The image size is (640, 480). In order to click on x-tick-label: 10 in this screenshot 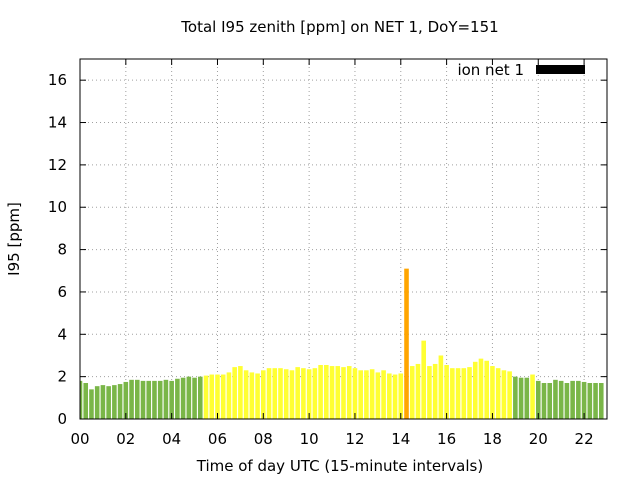, I will do `click(309, 439)`.